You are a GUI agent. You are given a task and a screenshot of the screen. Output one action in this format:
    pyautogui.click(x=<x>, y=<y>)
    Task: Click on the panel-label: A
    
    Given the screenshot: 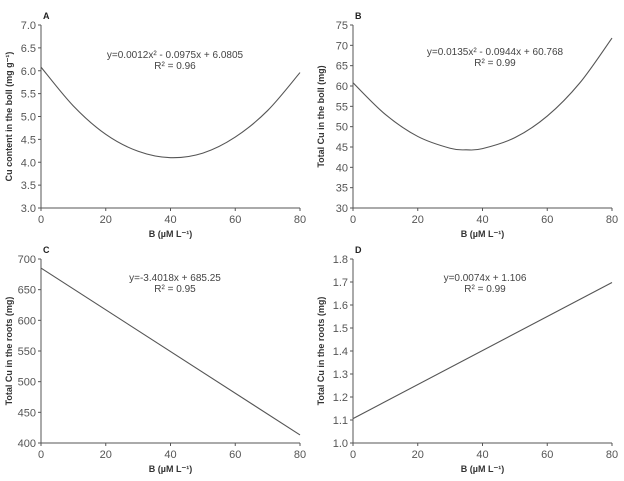 What is the action you would take?
    pyautogui.click(x=46, y=16)
    